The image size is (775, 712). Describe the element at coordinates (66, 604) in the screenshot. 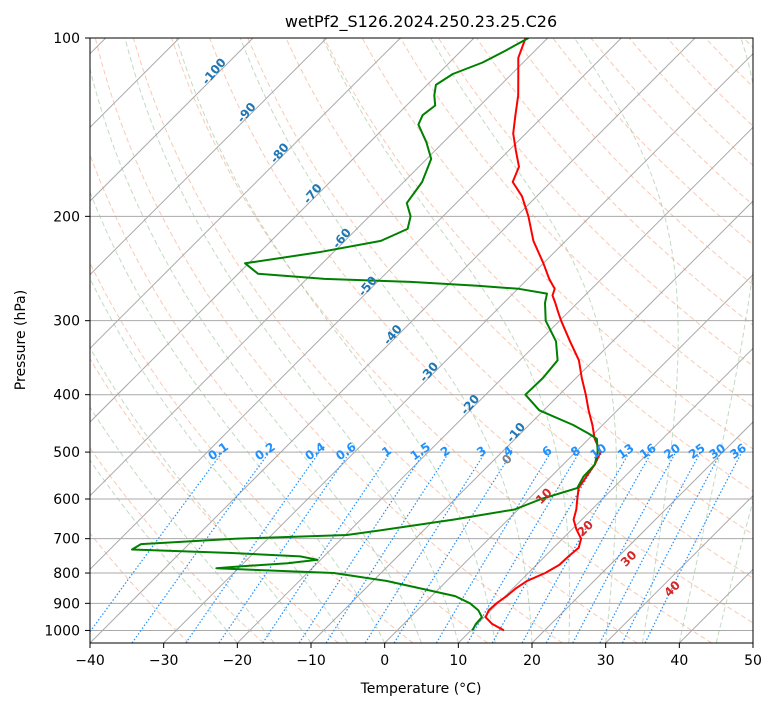

I see `y-tick-label: 900` at that location.